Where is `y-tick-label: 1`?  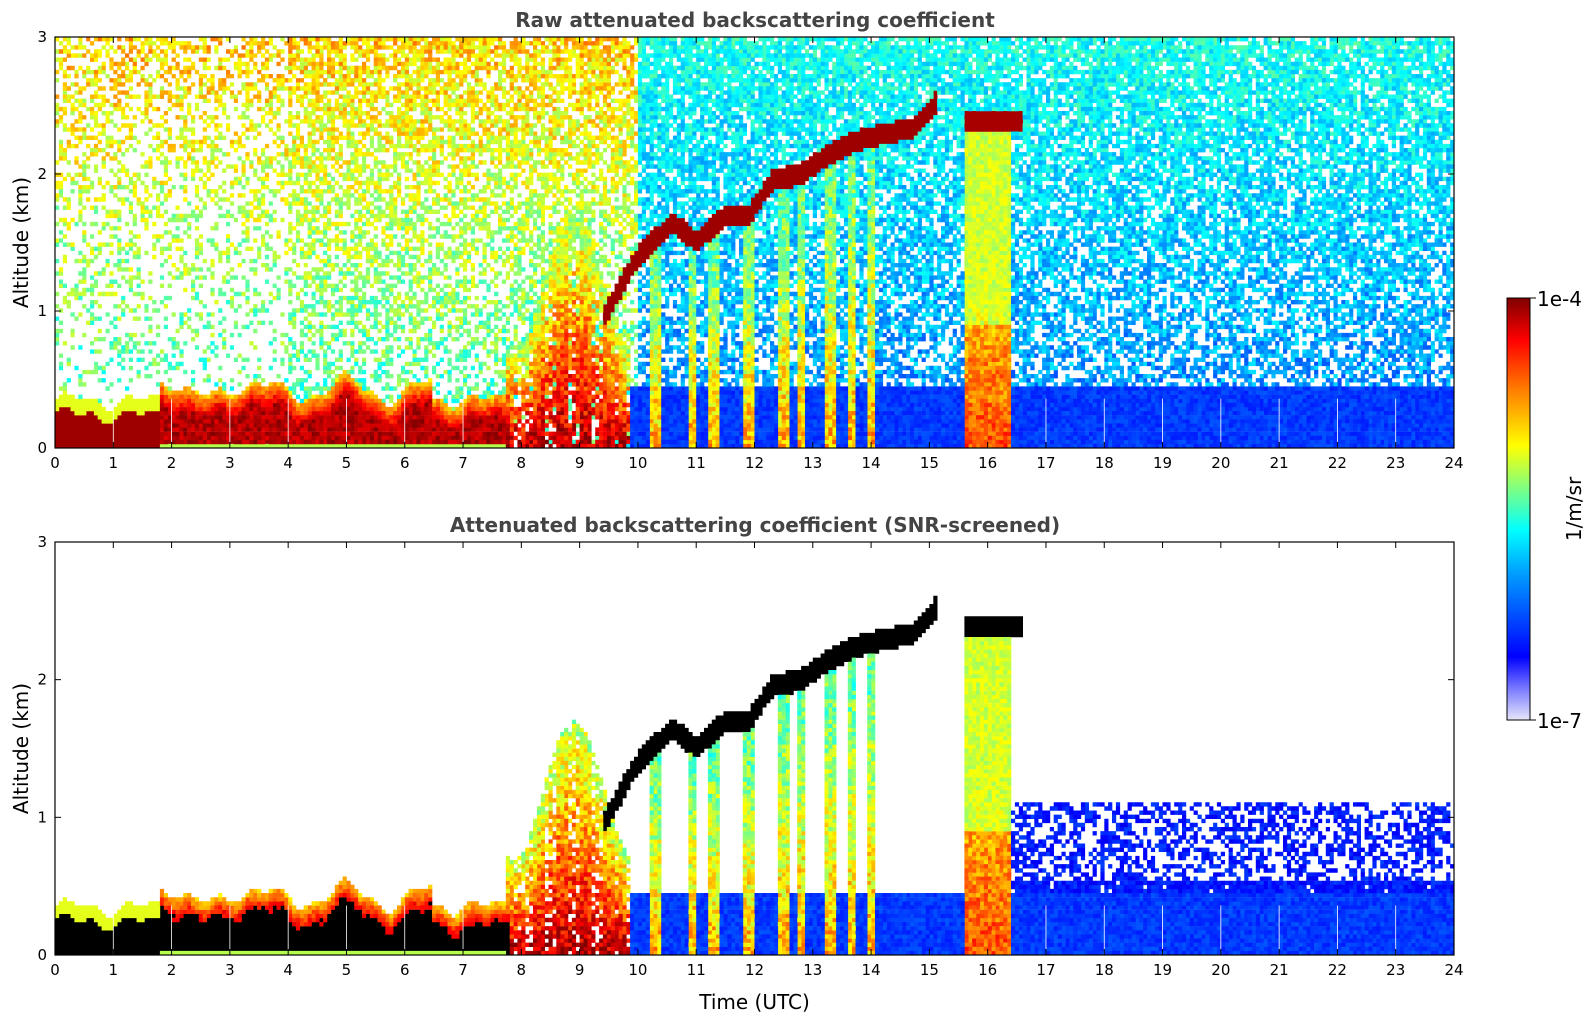 y-tick-label: 1 is located at coordinates (42, 311).